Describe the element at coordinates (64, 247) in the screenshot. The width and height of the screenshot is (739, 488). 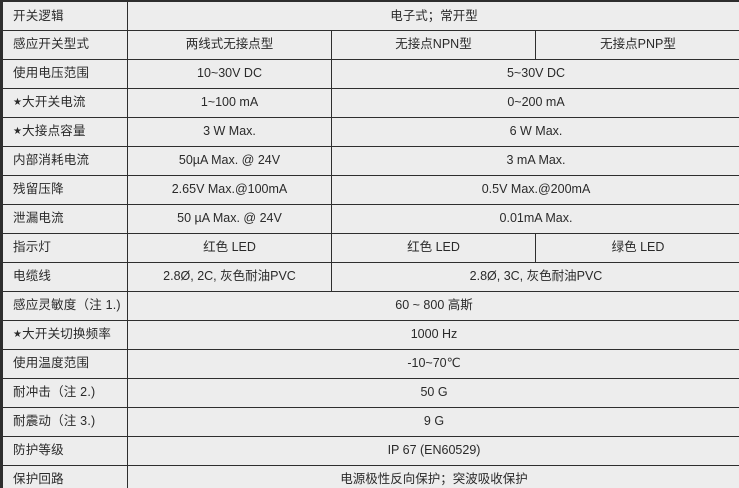
I see `row-label: 指示灯` at that location.